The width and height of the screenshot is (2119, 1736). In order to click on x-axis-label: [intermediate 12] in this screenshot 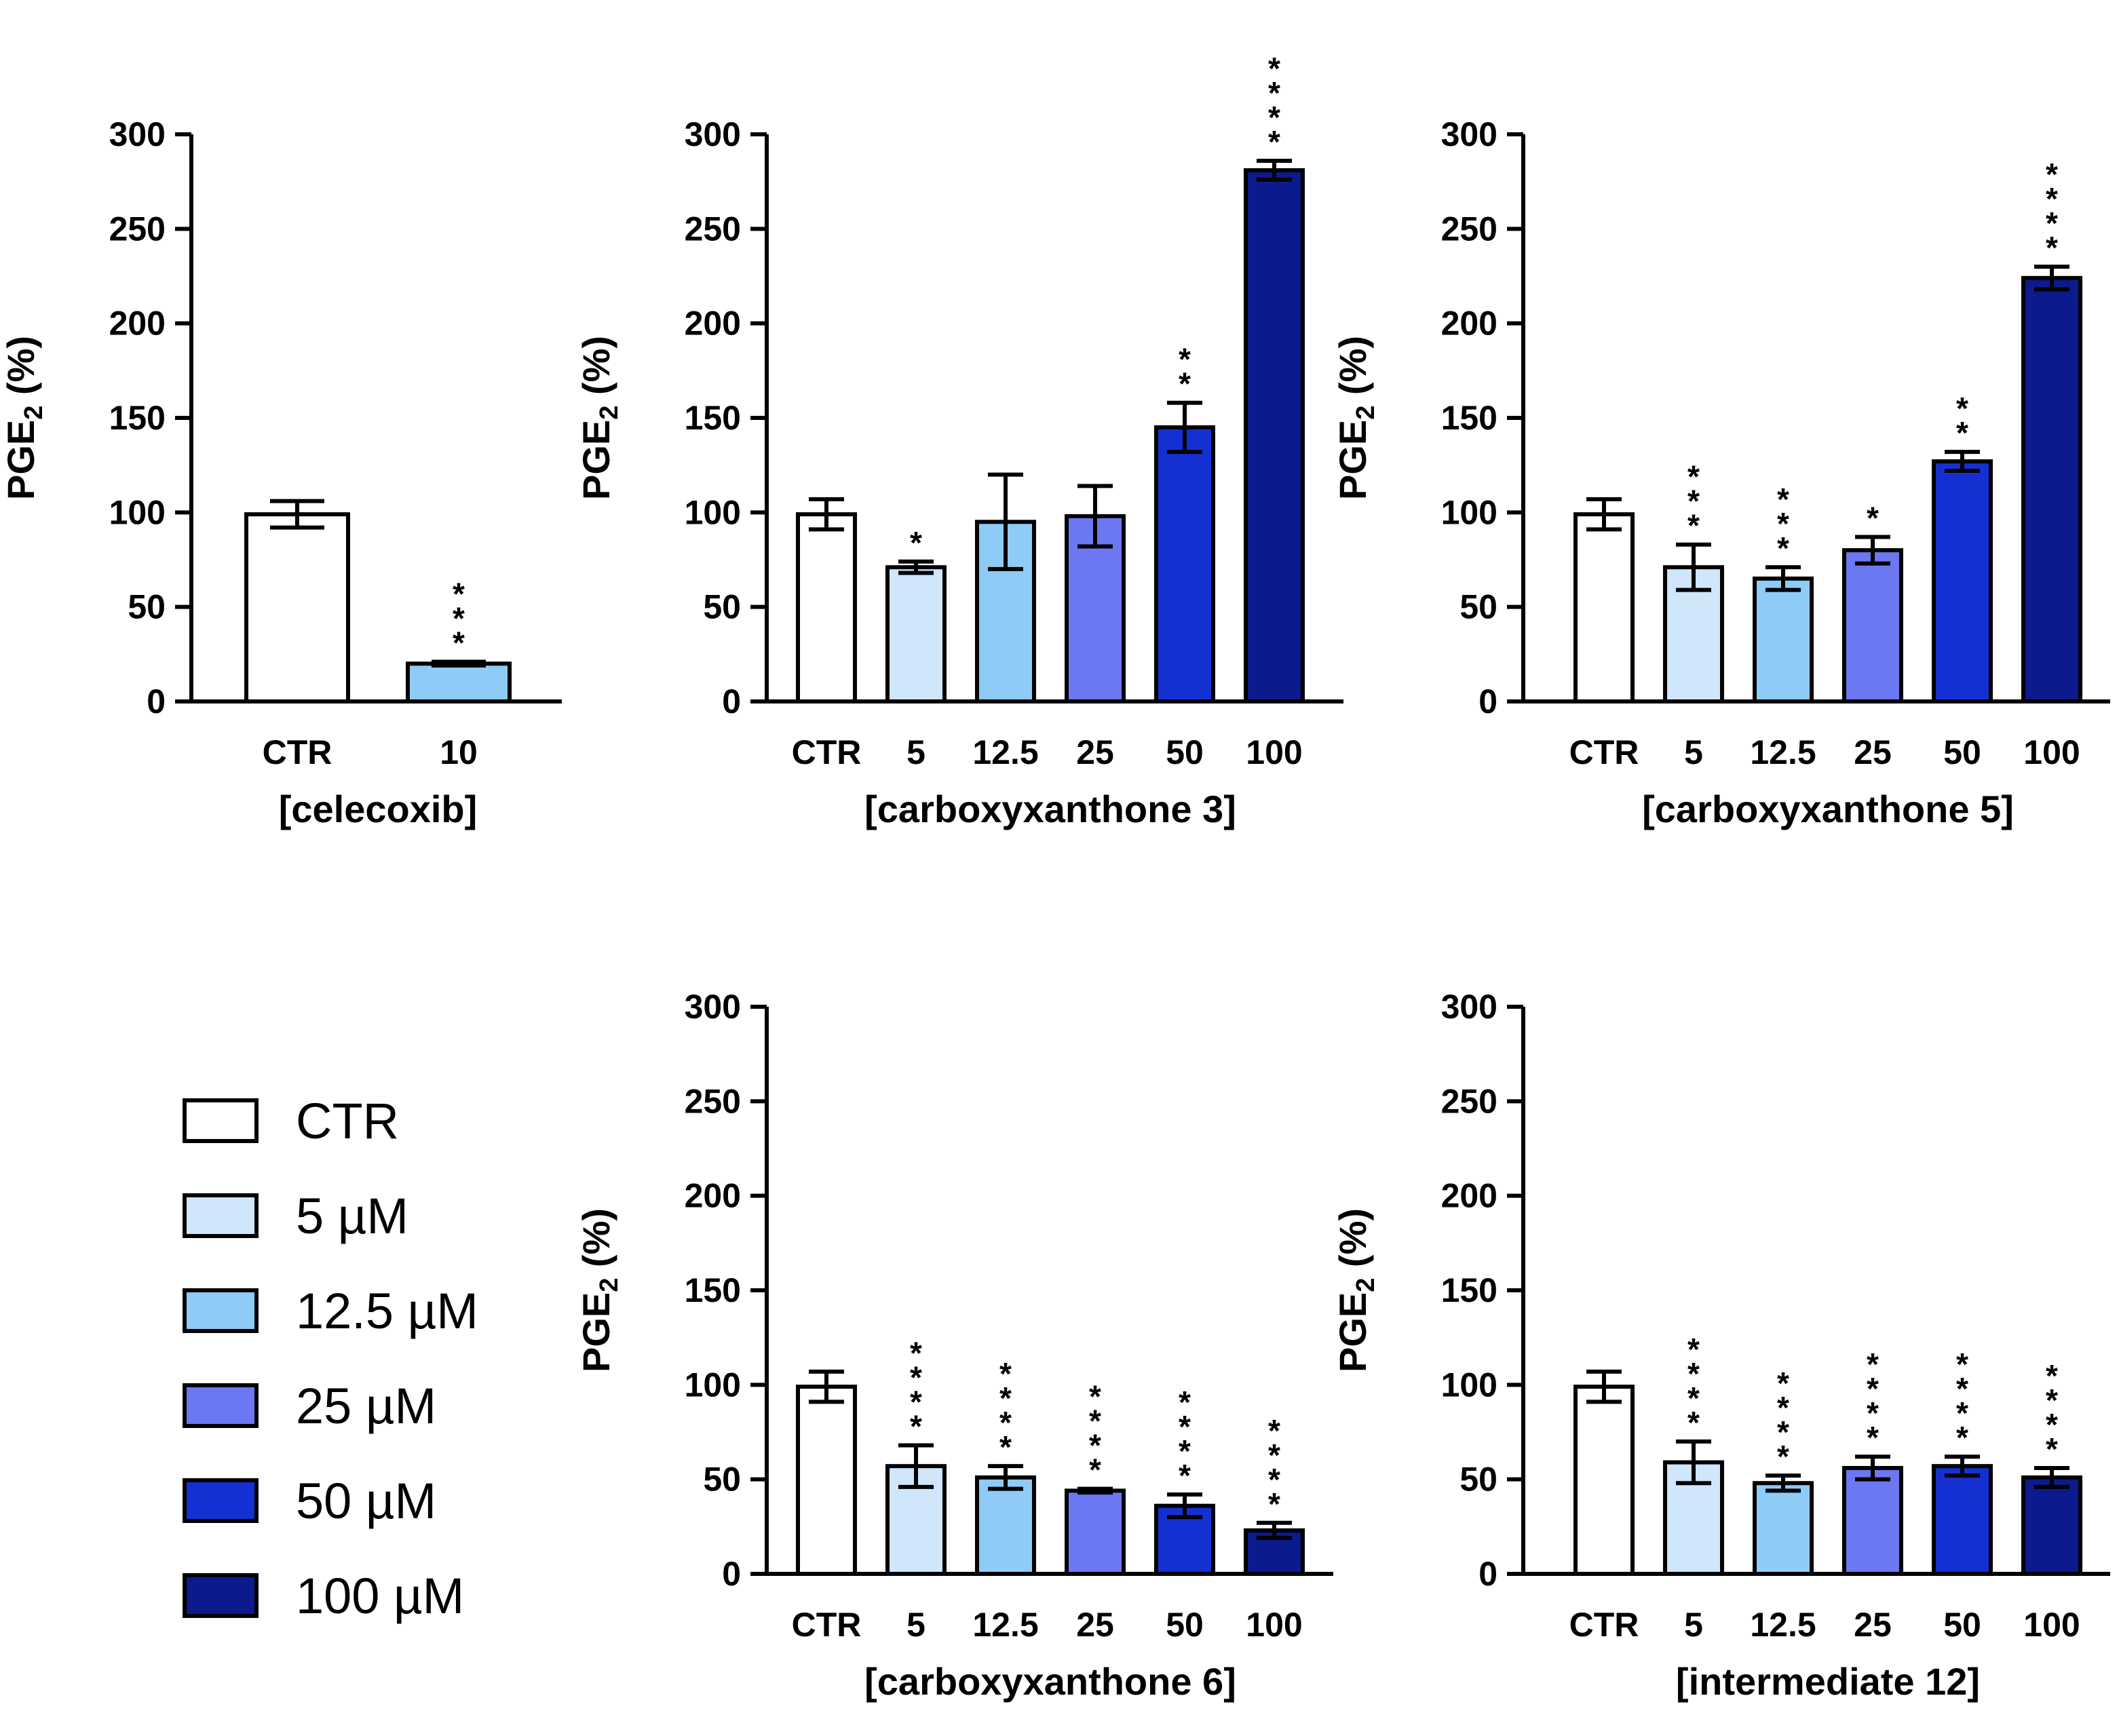, I will do `click(1828, 1682)`.